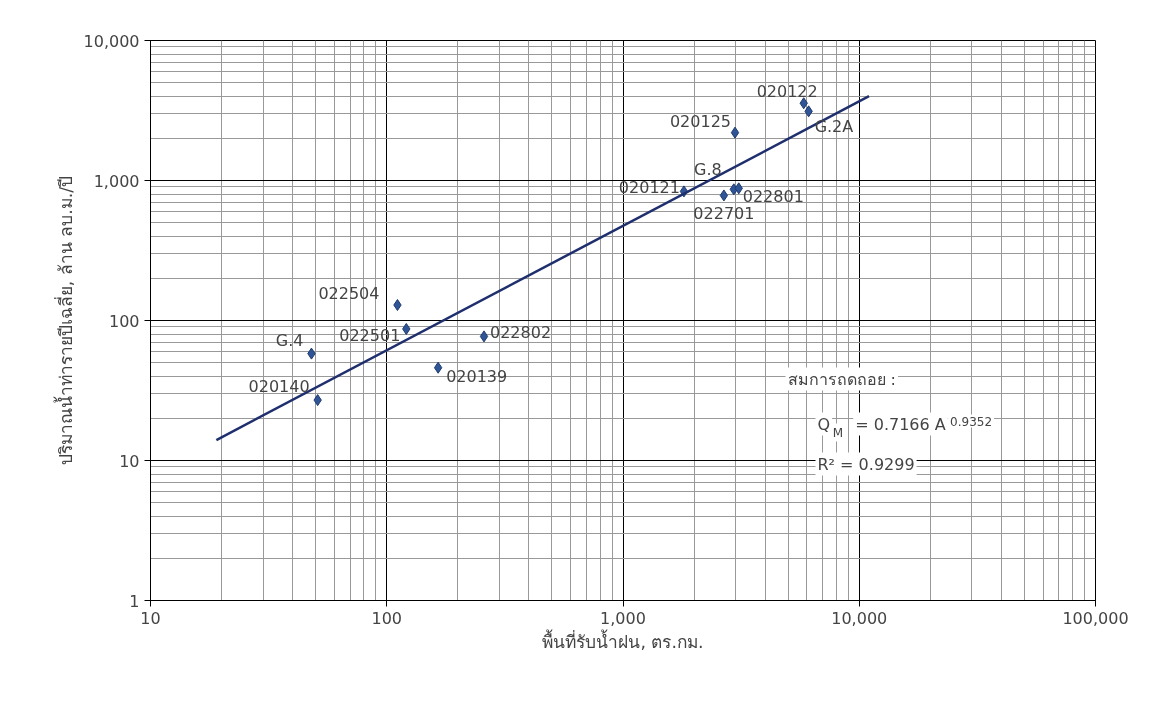 This screenshot has width=1151, height=708. I want to click on annotation: 022701, so click(724, 214).